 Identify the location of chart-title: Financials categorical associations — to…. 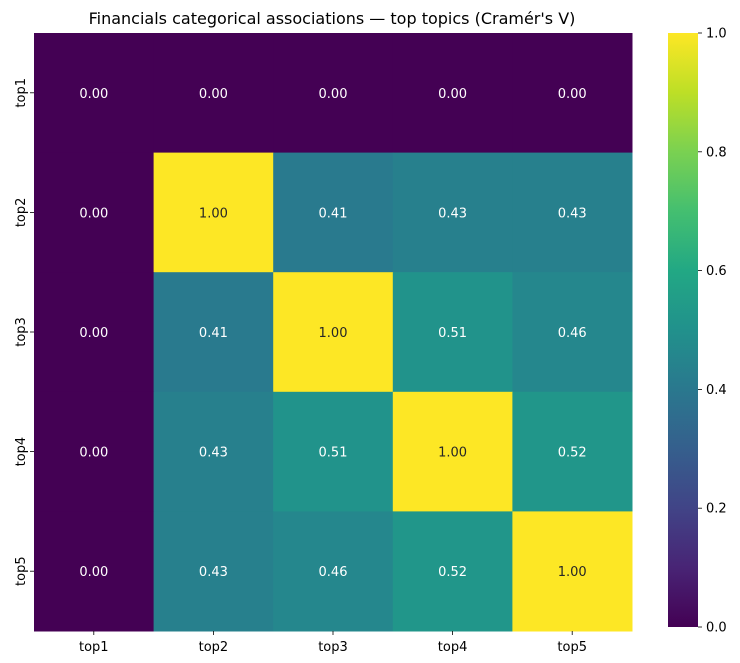
(332, 18).